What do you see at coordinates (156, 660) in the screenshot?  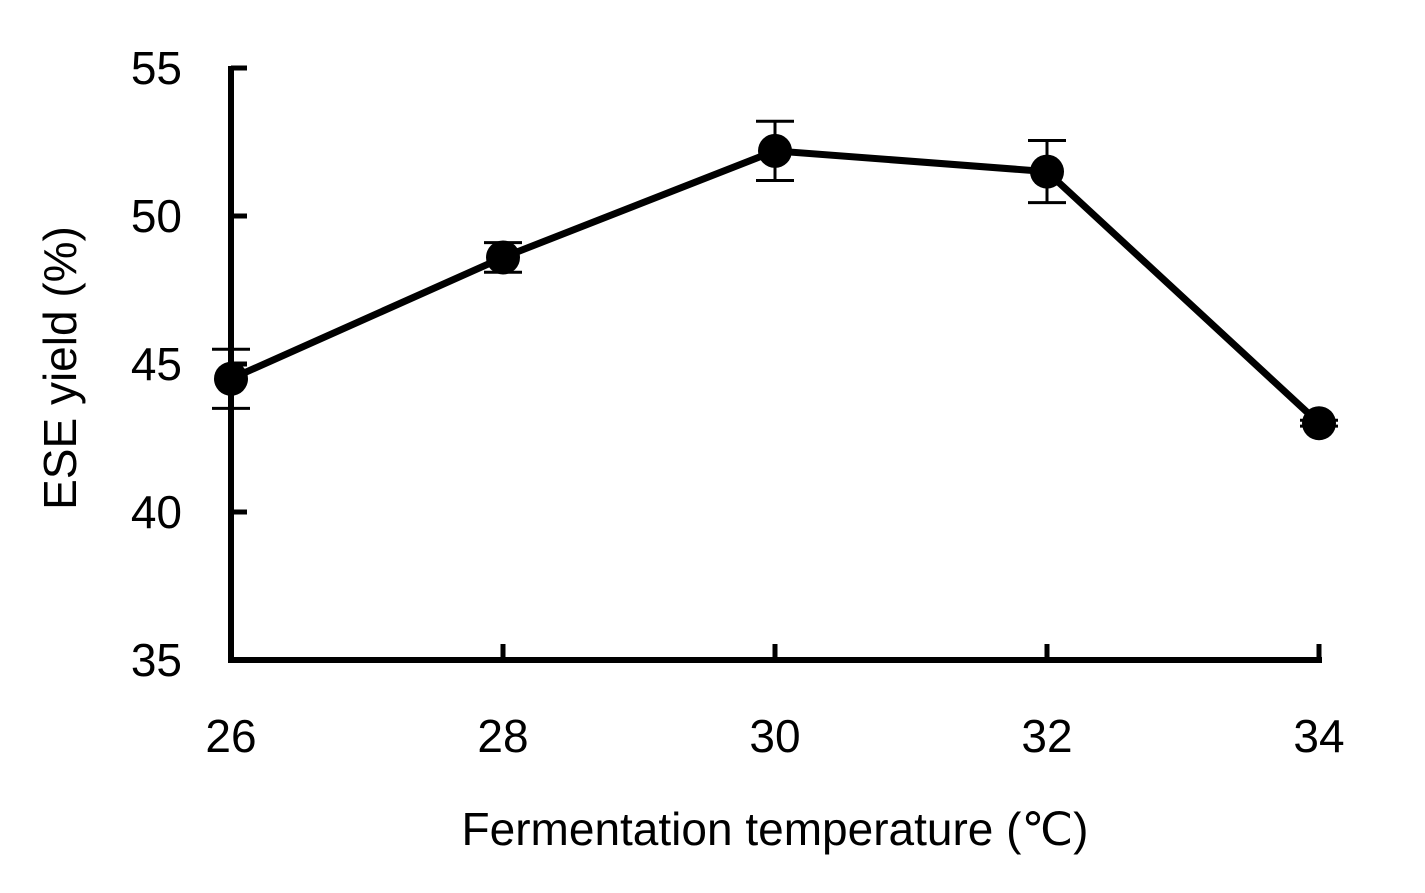 I see `y-tick-label: 35` at bounding box center [156, 660].